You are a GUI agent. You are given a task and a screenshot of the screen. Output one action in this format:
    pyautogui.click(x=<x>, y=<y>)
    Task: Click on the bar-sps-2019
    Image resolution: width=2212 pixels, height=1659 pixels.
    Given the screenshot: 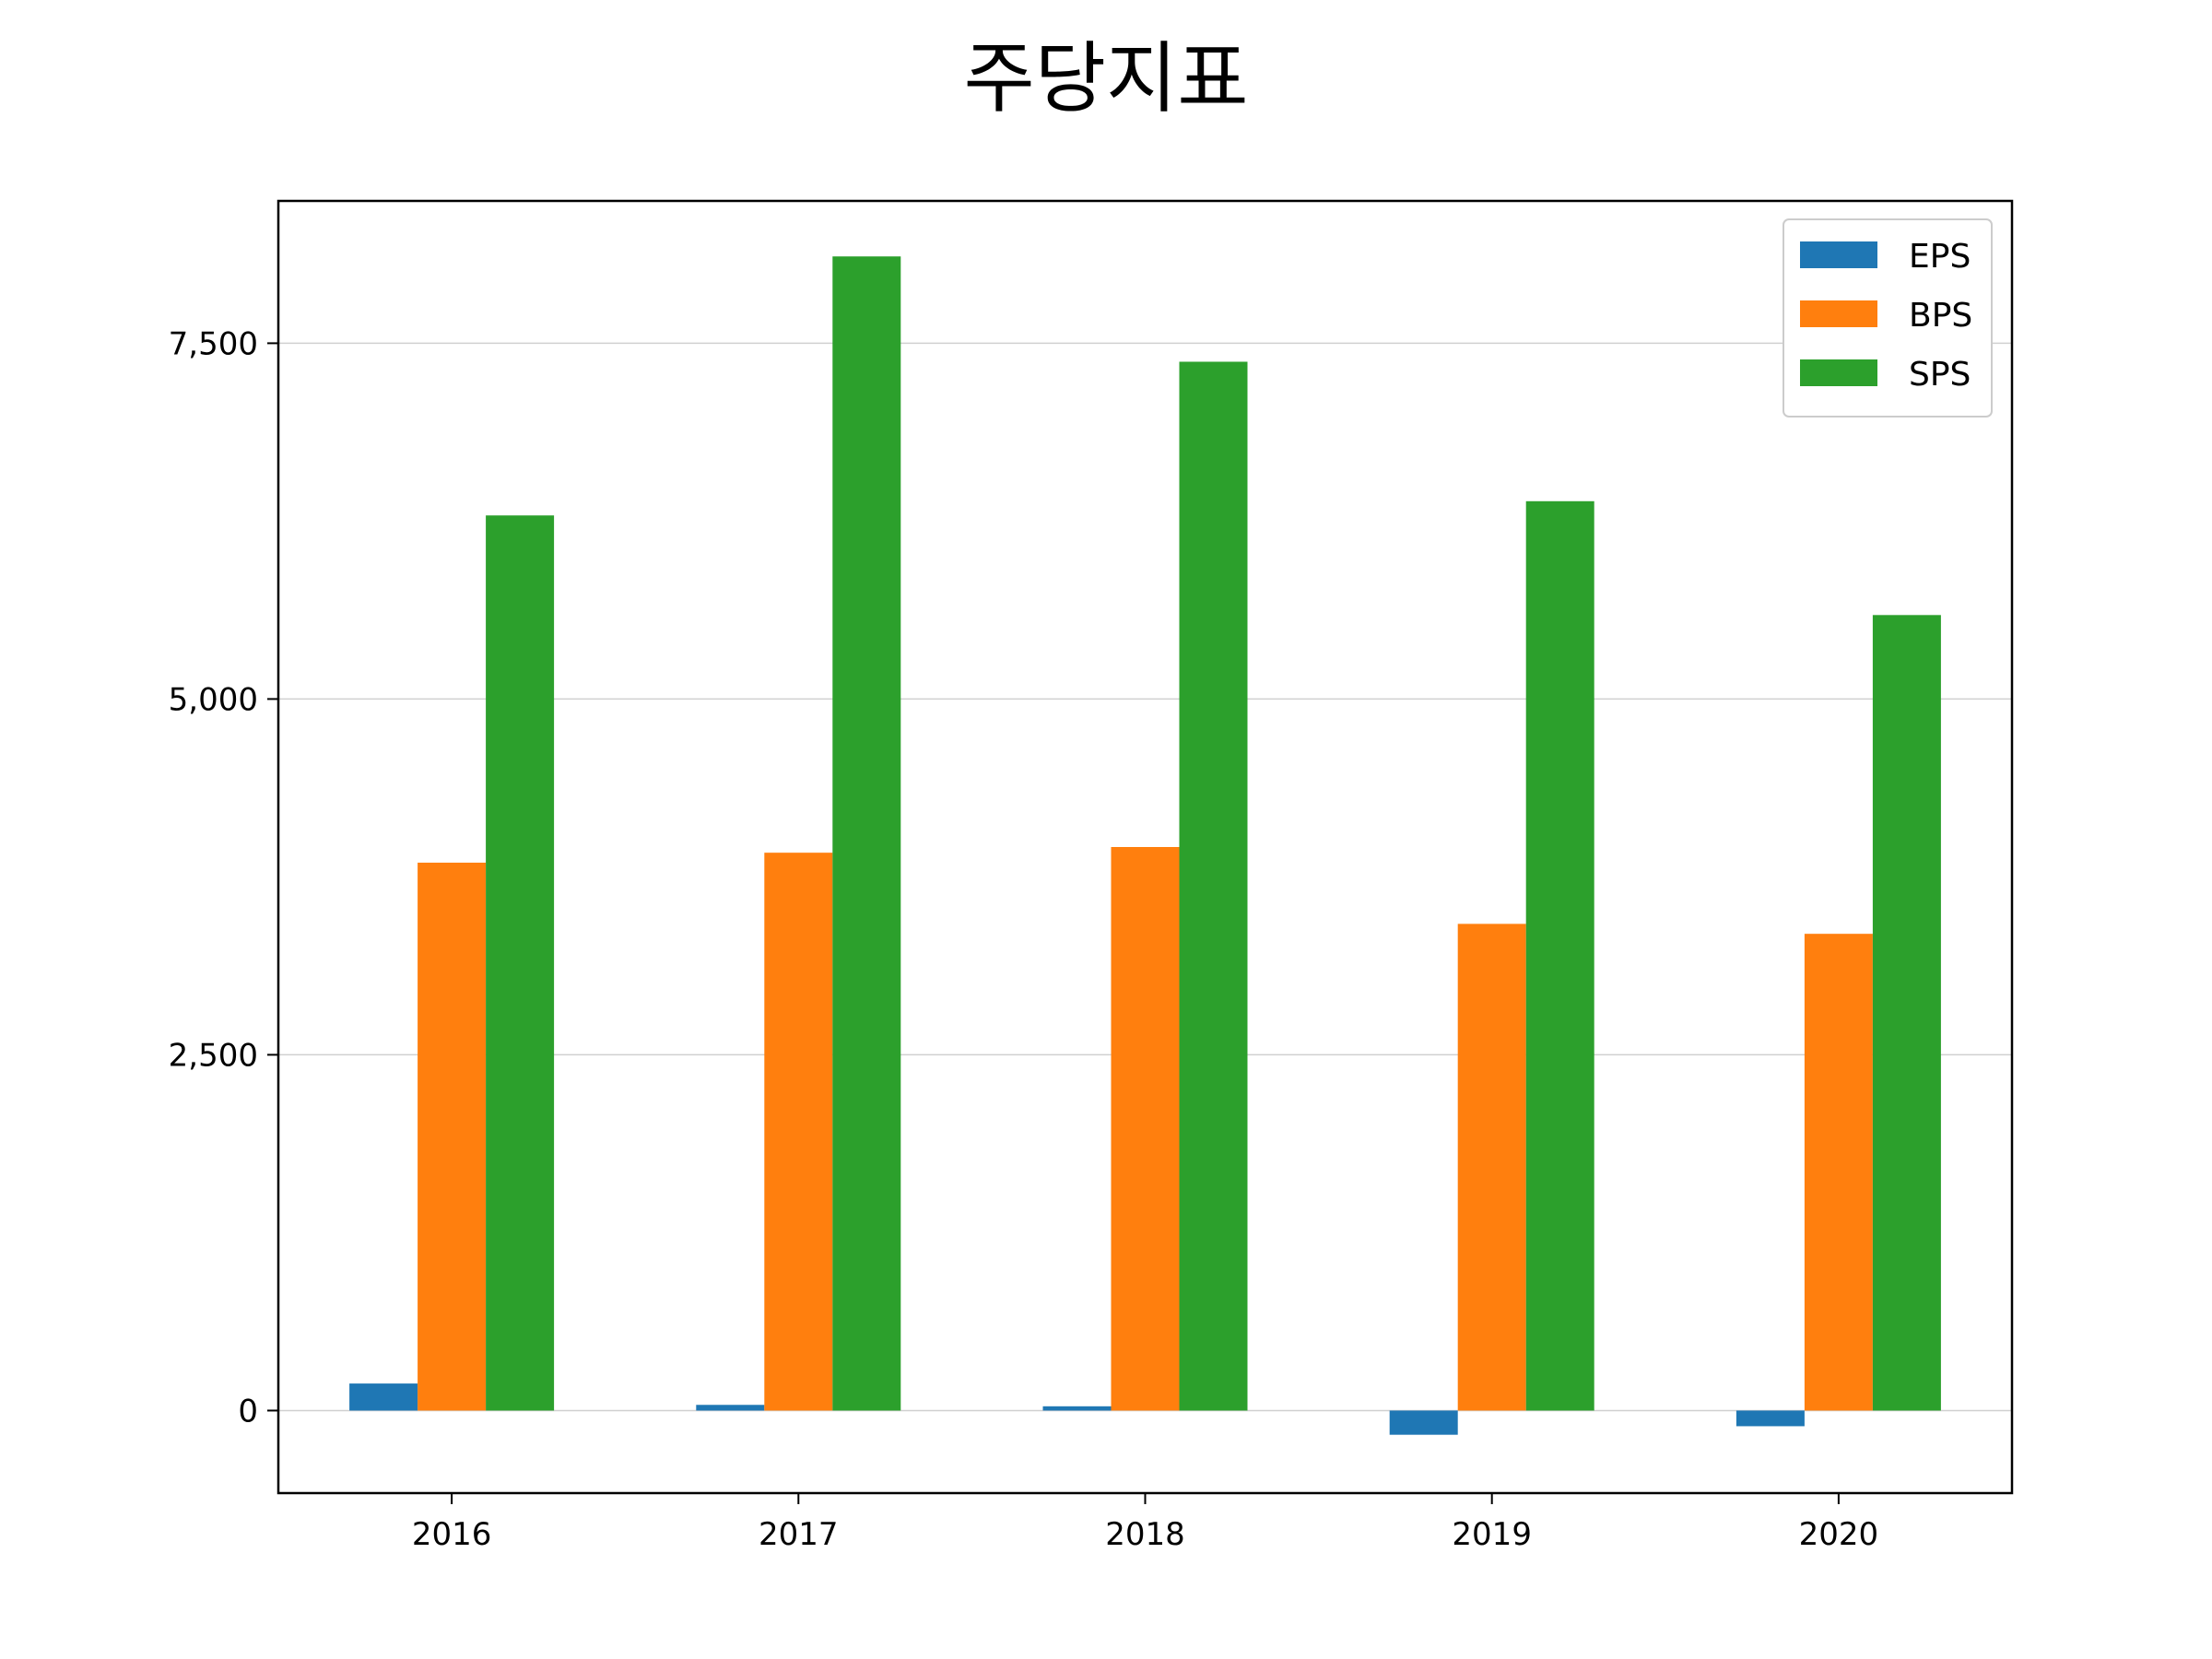 What is the action you would take?
    pyautogui.click(x=1559, y=955)
    